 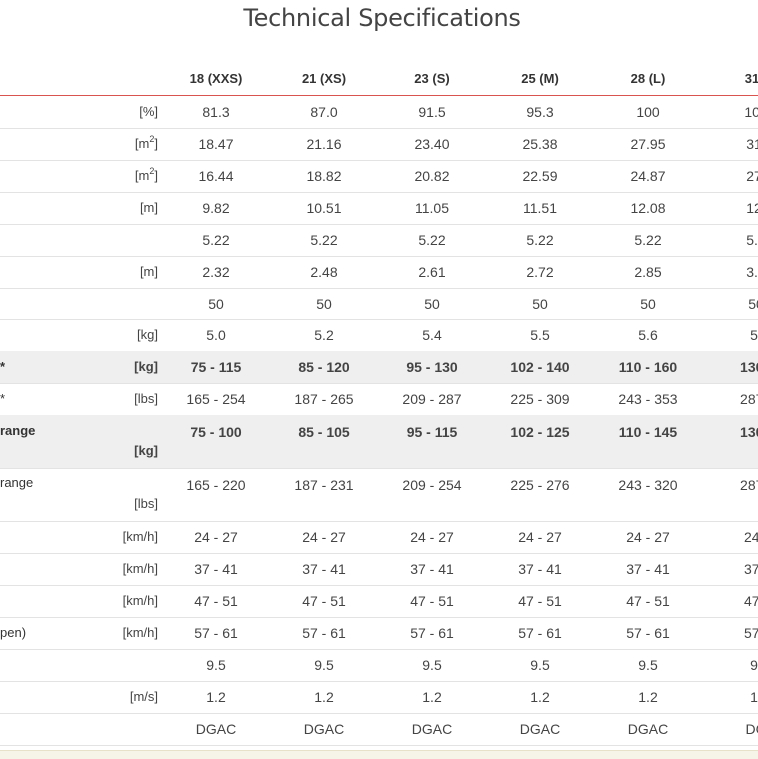 What do you see at coordinates (379, 272) in the screenshot?
I see `table-row: [m] 2.32 2.48 2.61 2.72 2.85 3.0` at bounding box center [379, 272].